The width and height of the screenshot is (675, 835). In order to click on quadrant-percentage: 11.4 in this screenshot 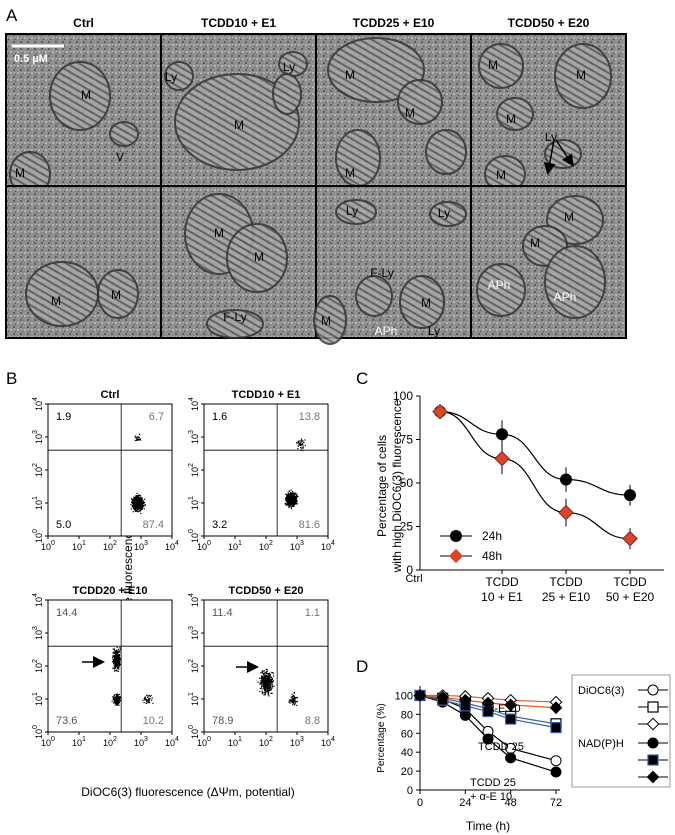, I will do `click(222, 613)`.